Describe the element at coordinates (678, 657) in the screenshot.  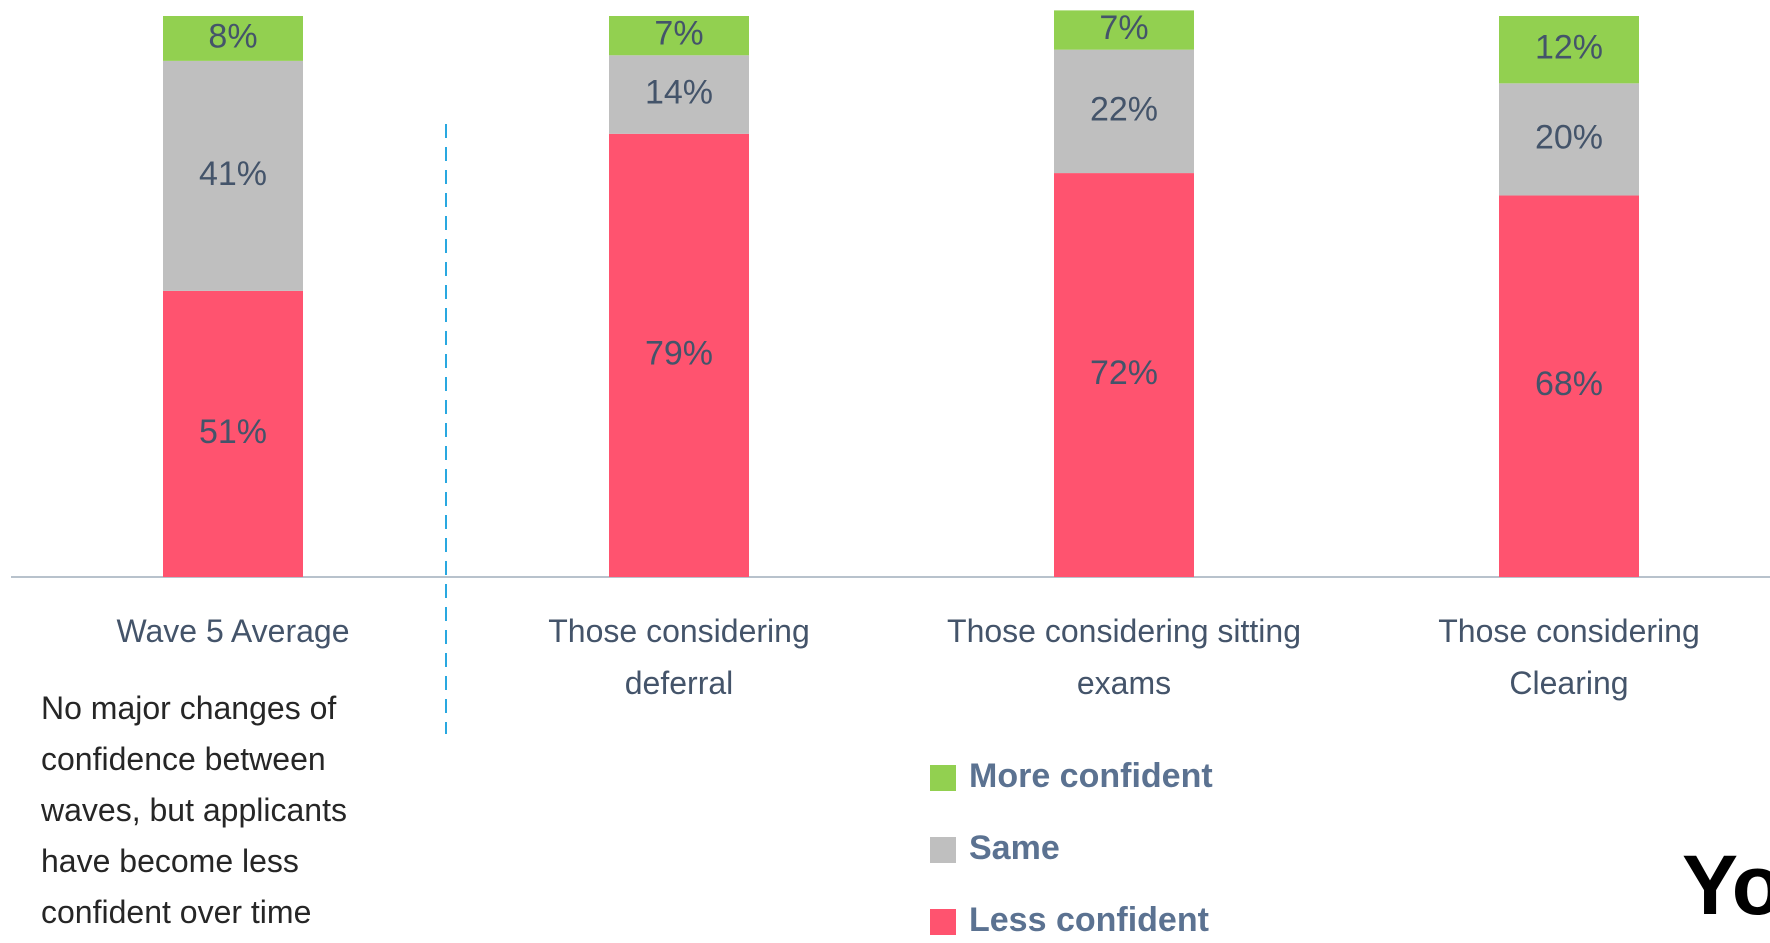
I see `x-tick-label: Those considering deferral` at that location.